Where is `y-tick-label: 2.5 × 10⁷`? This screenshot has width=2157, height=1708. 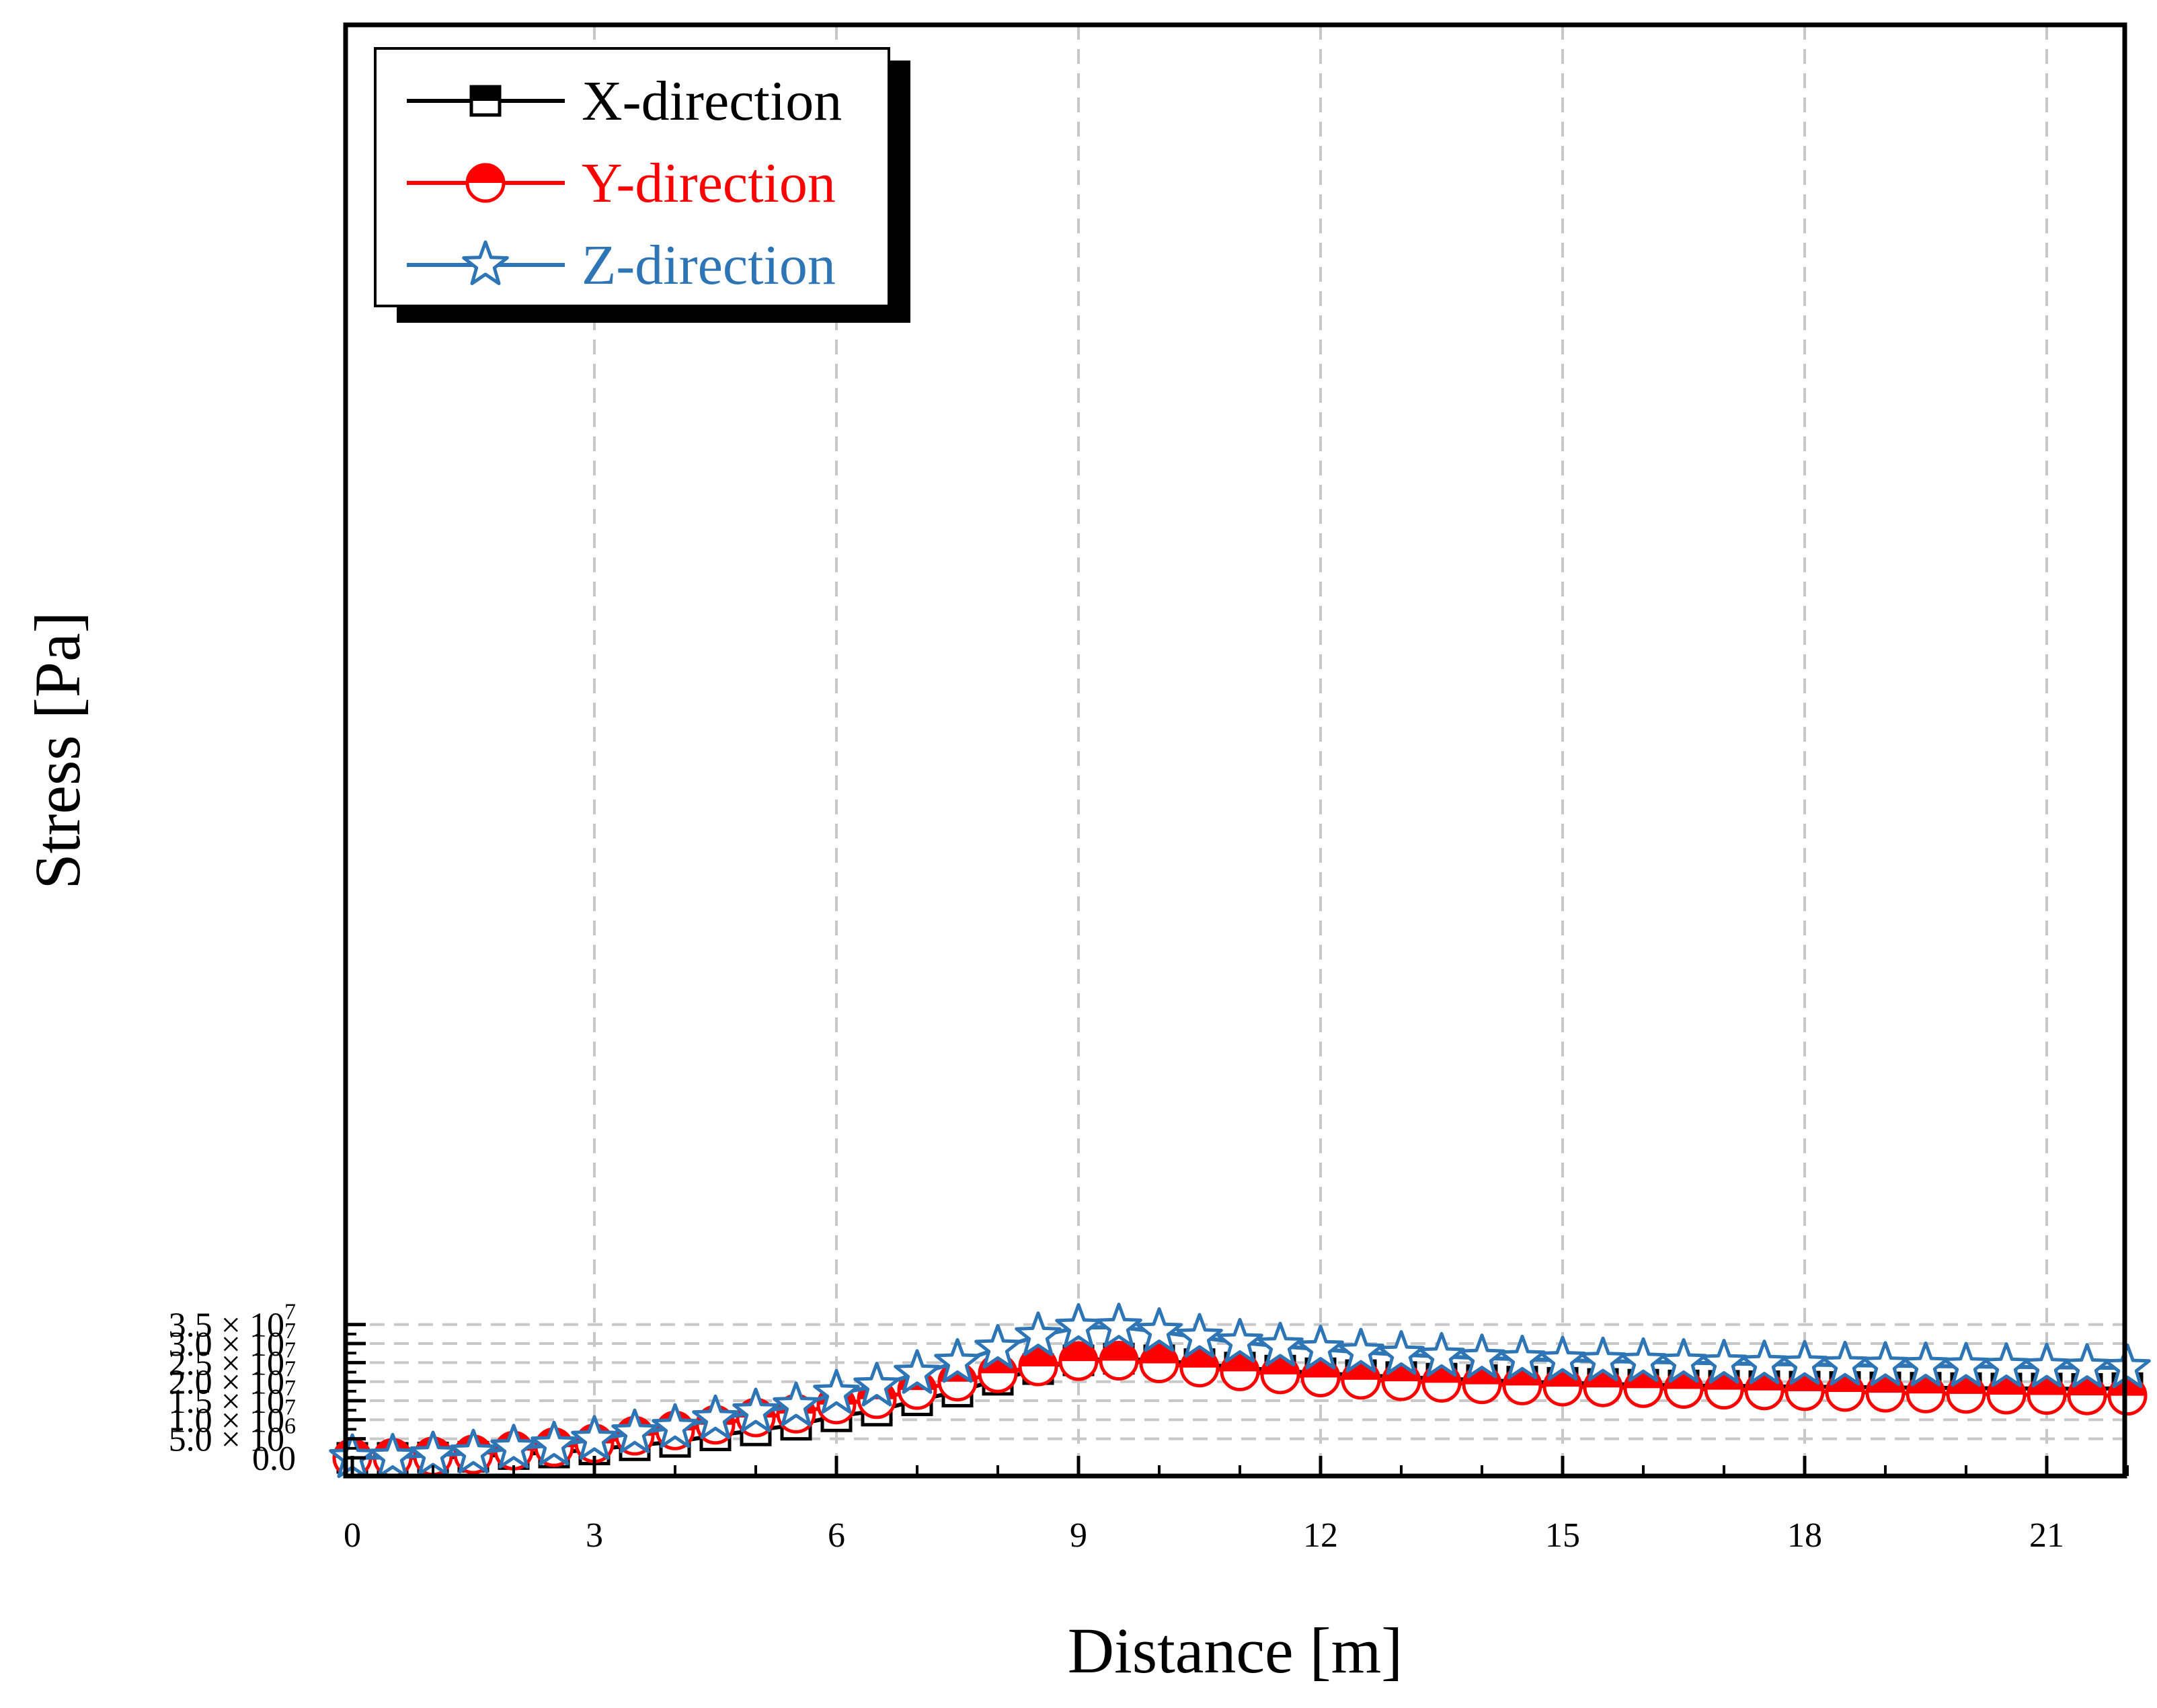 y-tick-label: 2.5 × 10⁷ is located at coordinates (232, 1360).